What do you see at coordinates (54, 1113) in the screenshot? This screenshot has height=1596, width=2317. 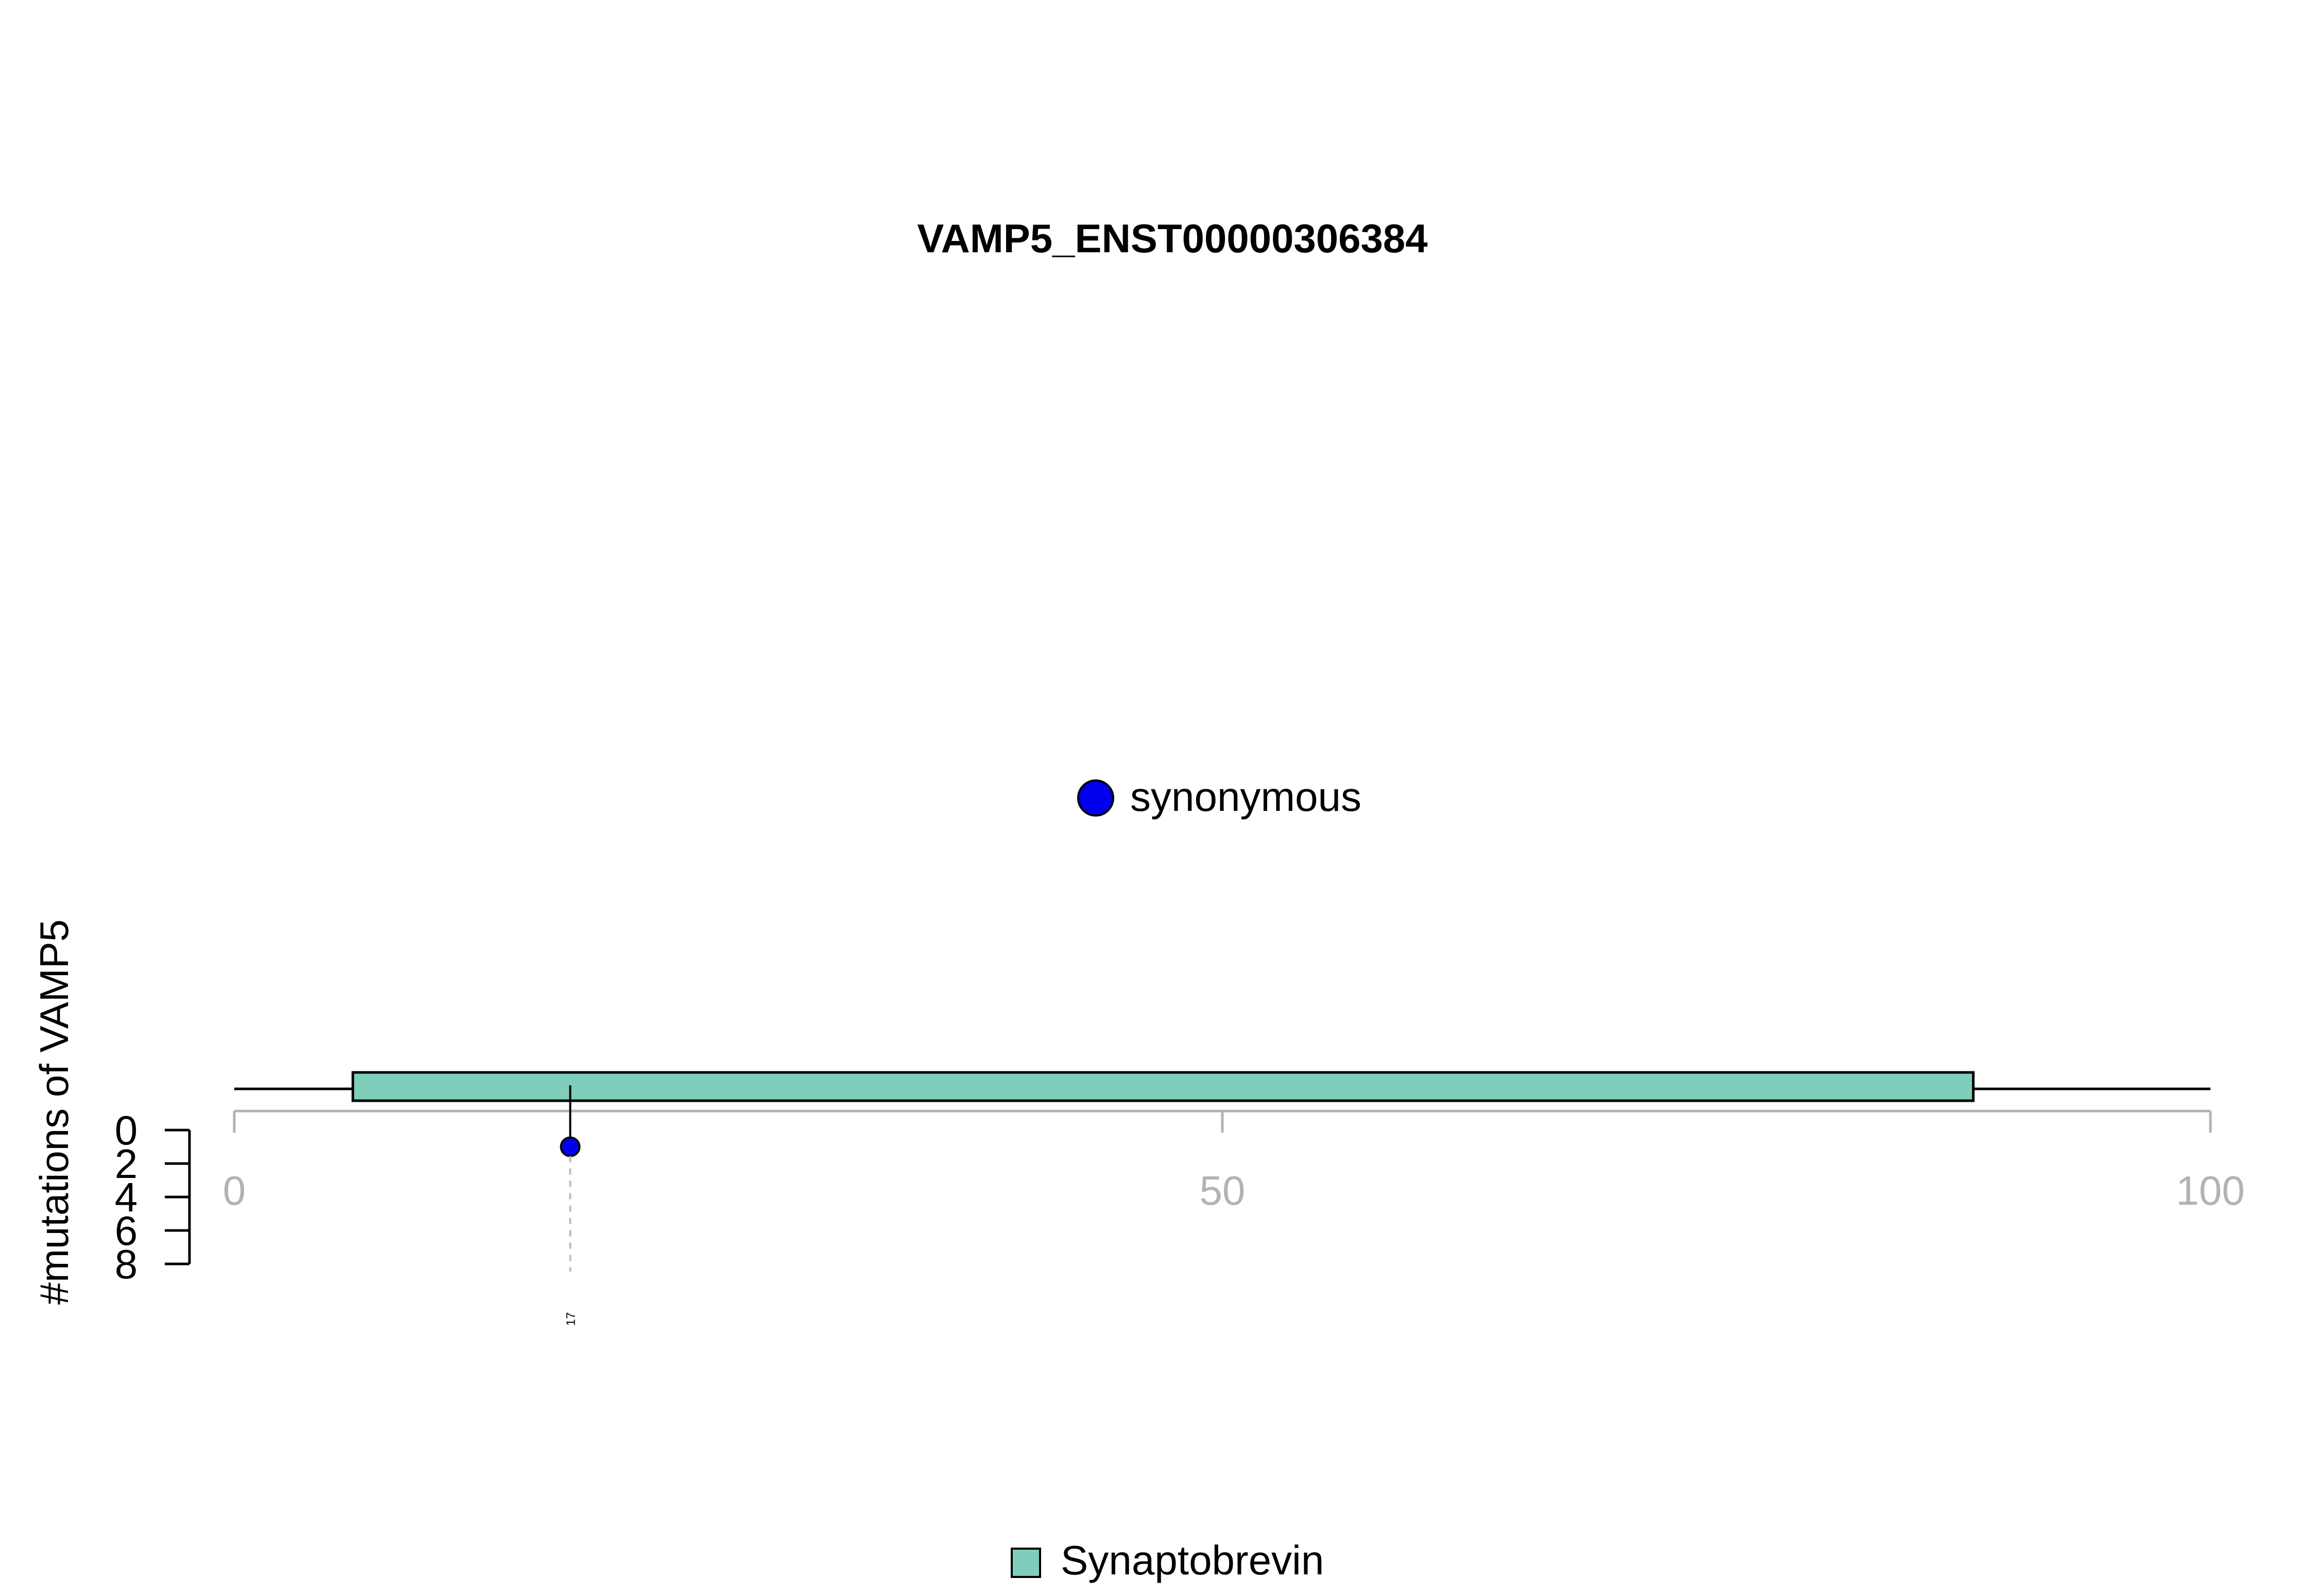 I see `y-axis-label: #mutations of VAMP5` at bounding box center [54, 1113].